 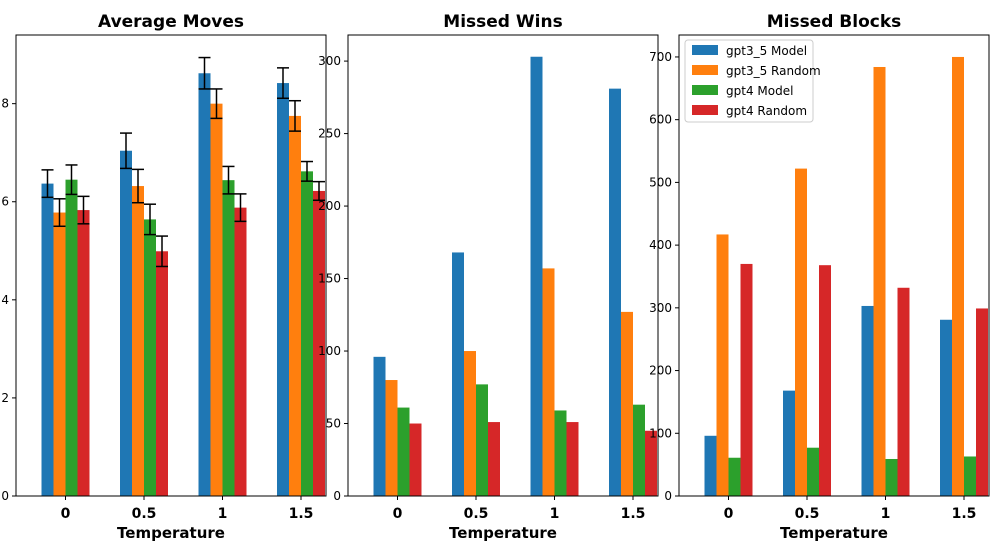 What do you see at coordinates (773, 71) in the screenshot?
I see `legend-label-gpt3_5-random: gpt3_5 Random` at bounding box center [773, 71].